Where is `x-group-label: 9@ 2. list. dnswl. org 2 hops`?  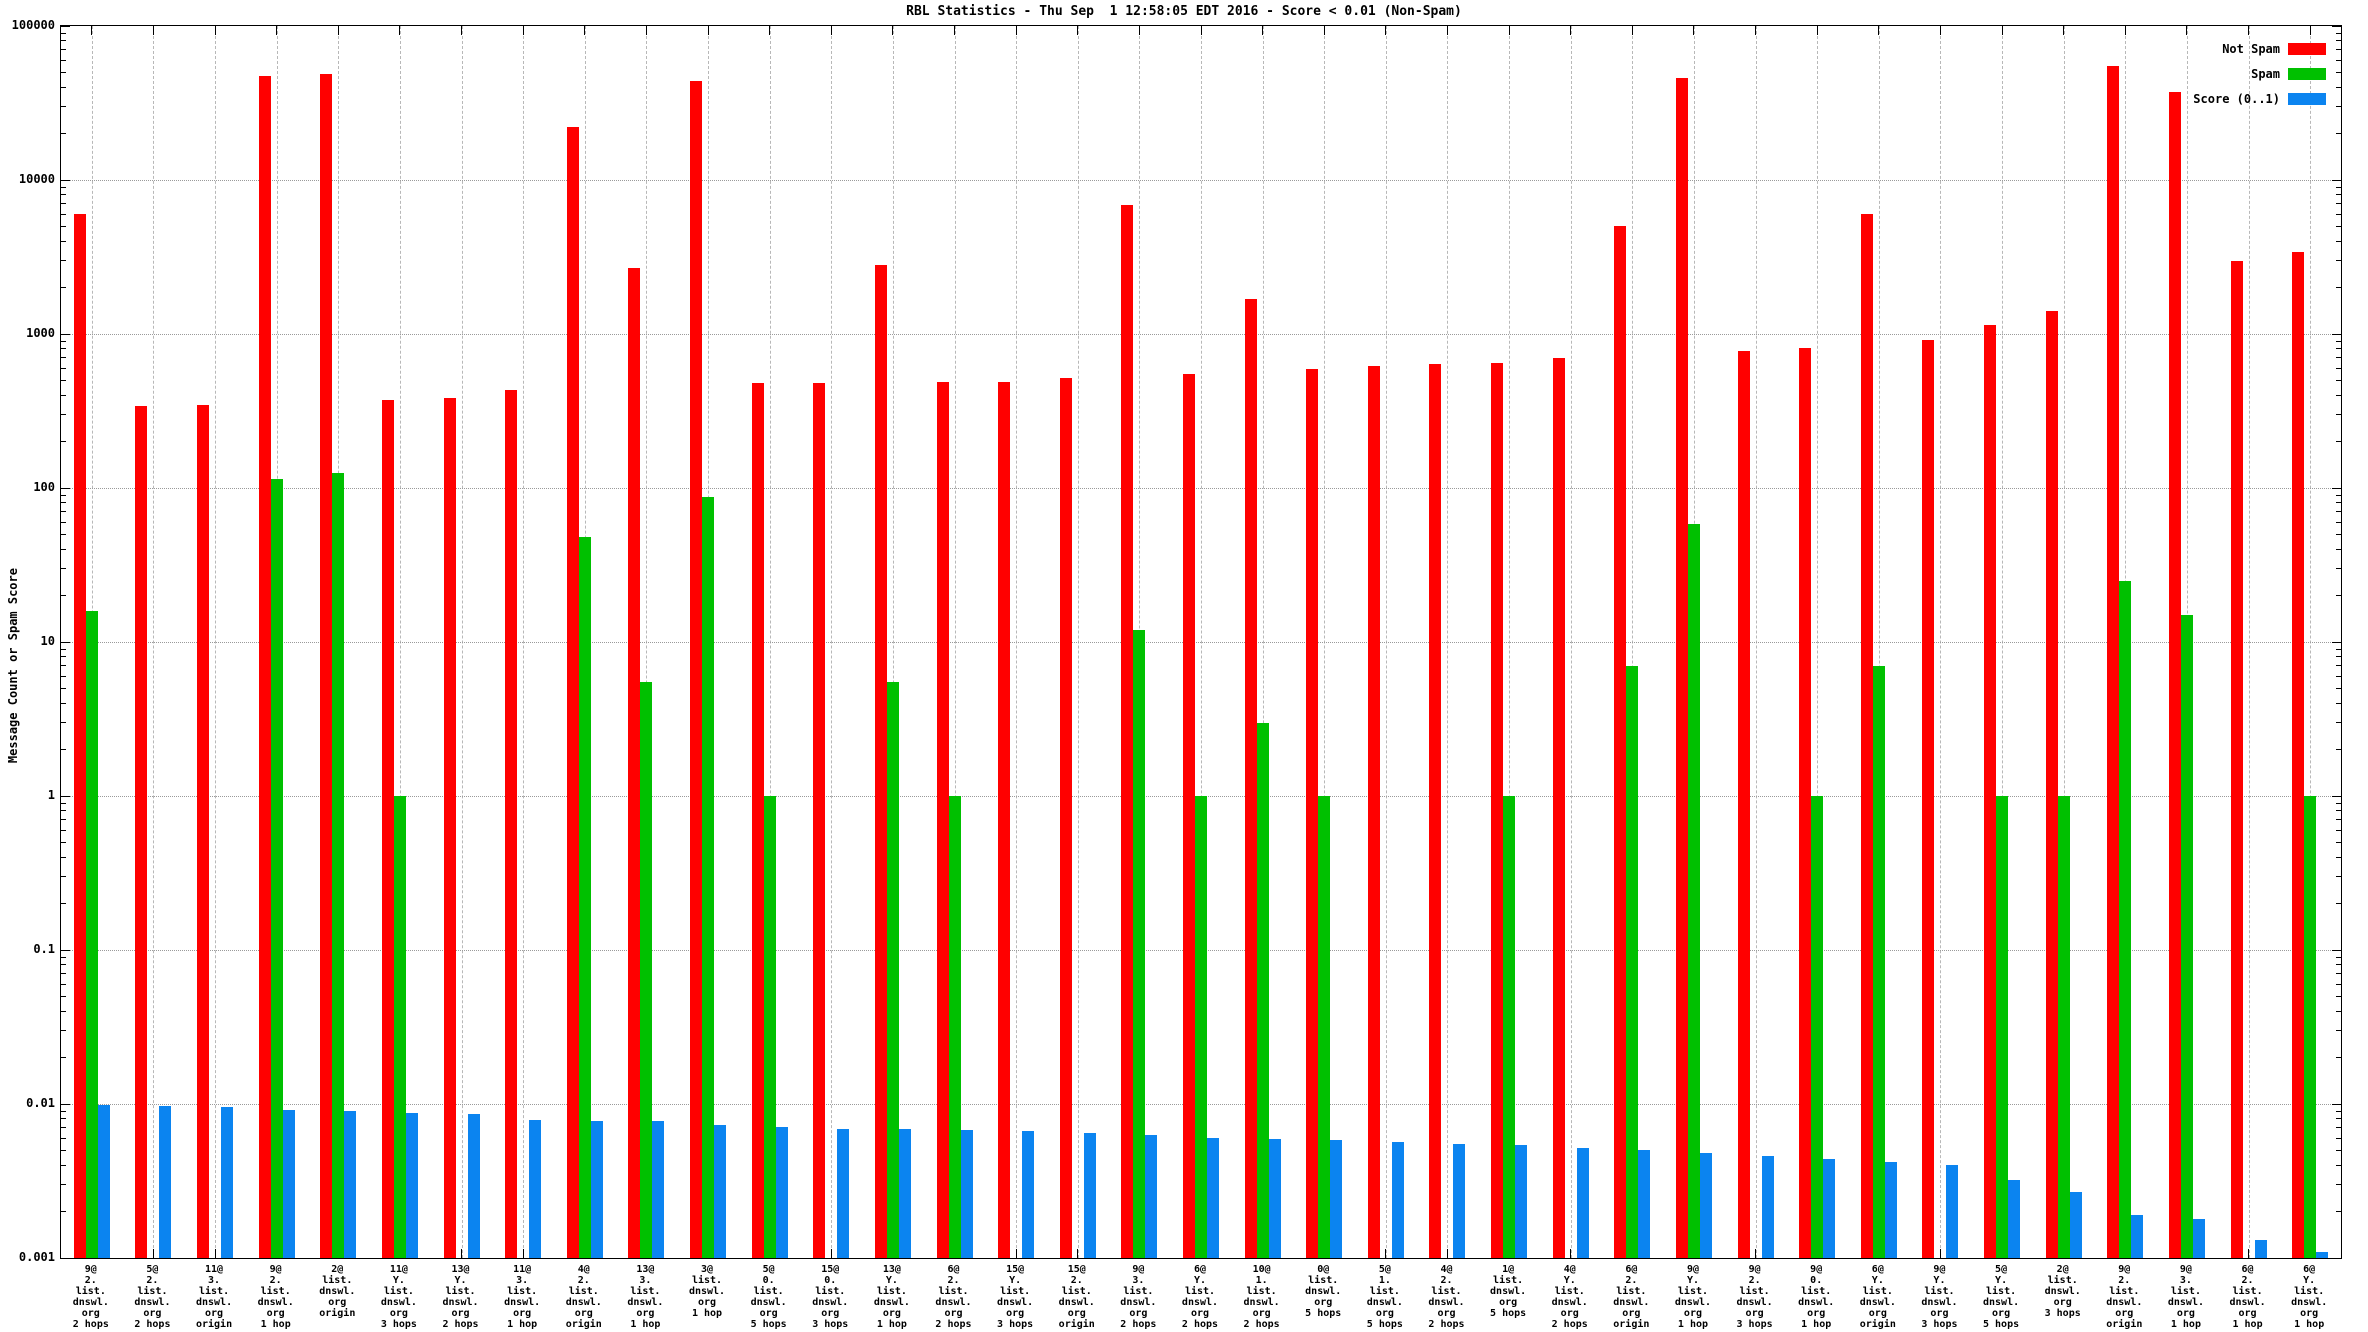 x-group-label: 9@ 2. list. dnswl. org 2 hops is located at coordinates (90, 1297).